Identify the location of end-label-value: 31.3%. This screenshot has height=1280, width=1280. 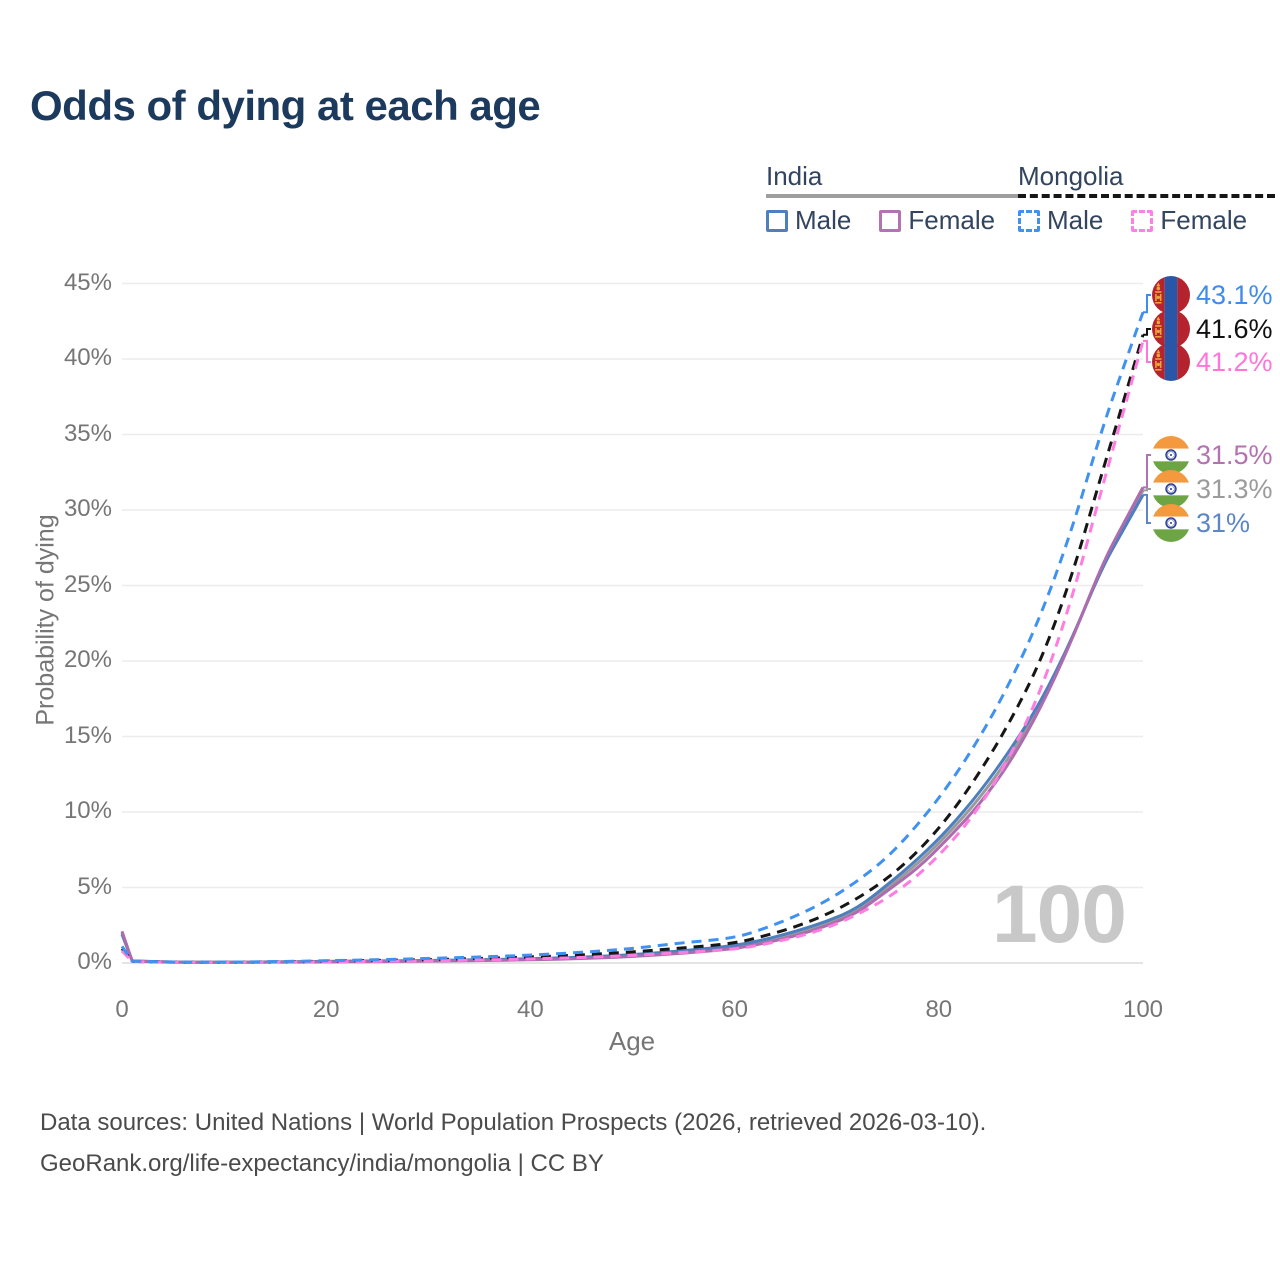
(1234, 488).